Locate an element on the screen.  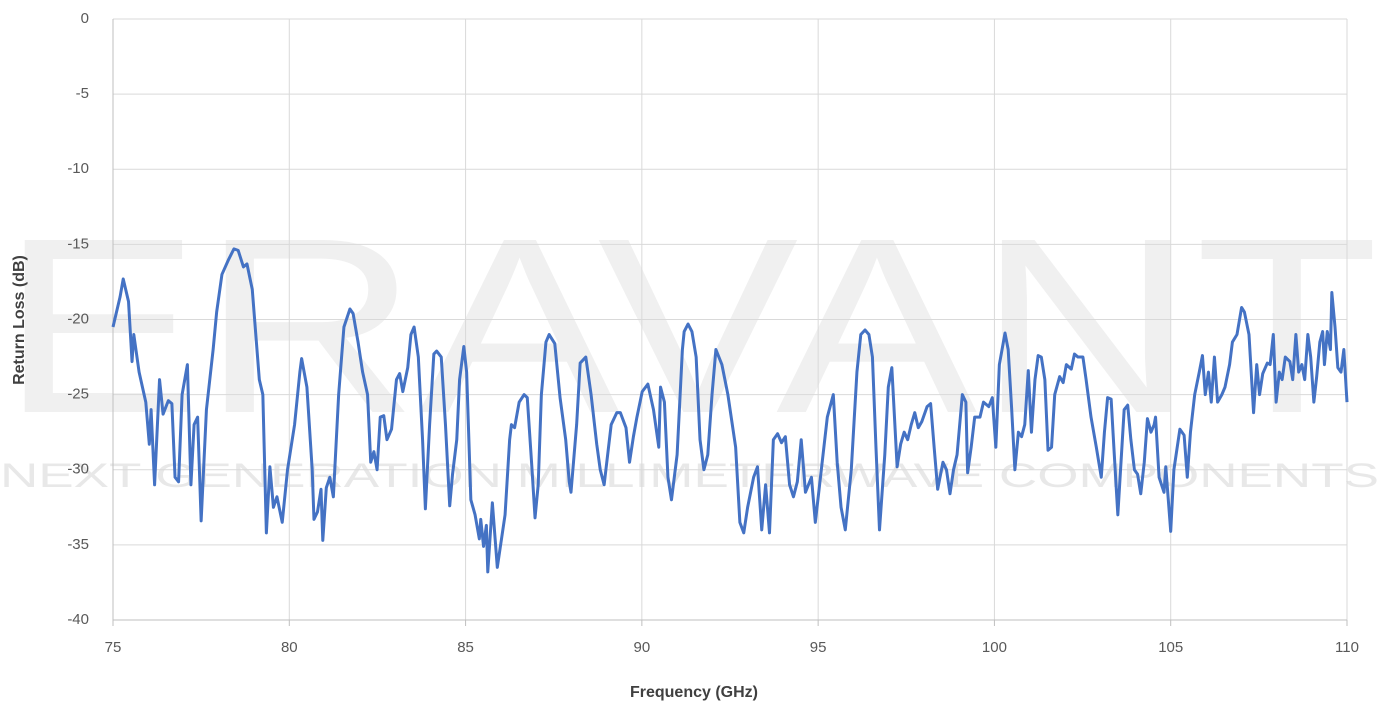
x-tick-label: 85 is located at coordinates (465, 647).